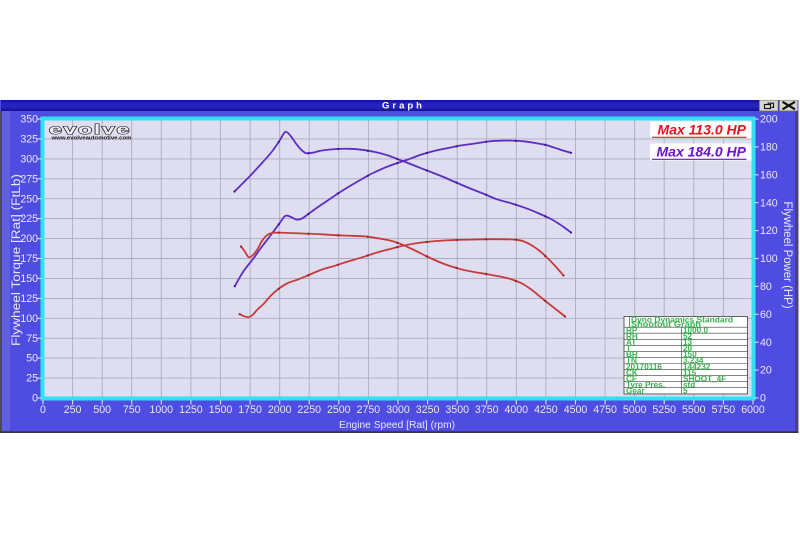 This screenshot has width=800, height=533. Describe the element at coordinates (397, 425) in the screenshot. I see `svg-text: Engine Speed [Rat] (rpm)` at that location.